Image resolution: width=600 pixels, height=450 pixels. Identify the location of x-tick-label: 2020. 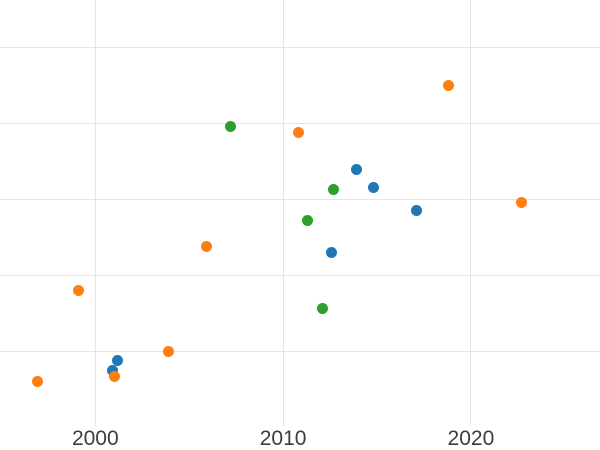
(471, 438).